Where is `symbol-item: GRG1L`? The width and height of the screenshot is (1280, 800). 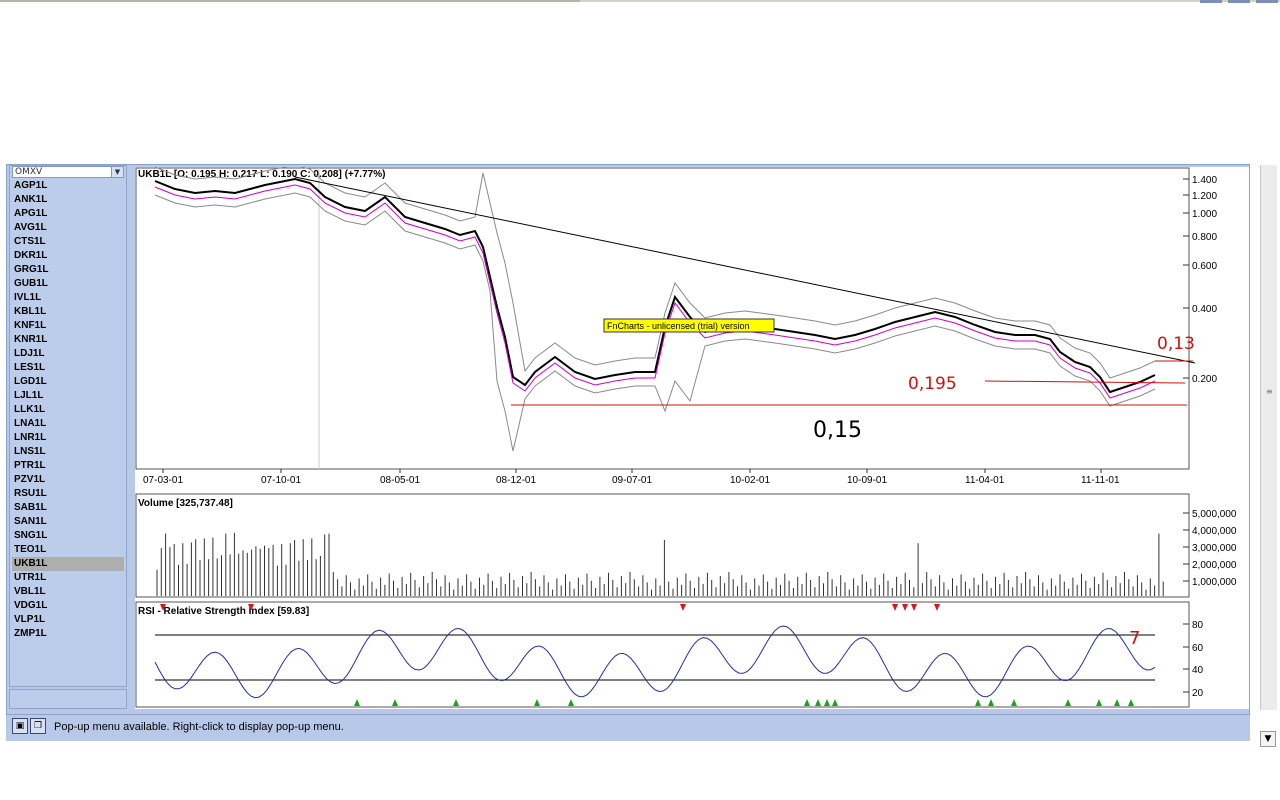
symbol-item: GRG1L is located at coordinates (31, 269).